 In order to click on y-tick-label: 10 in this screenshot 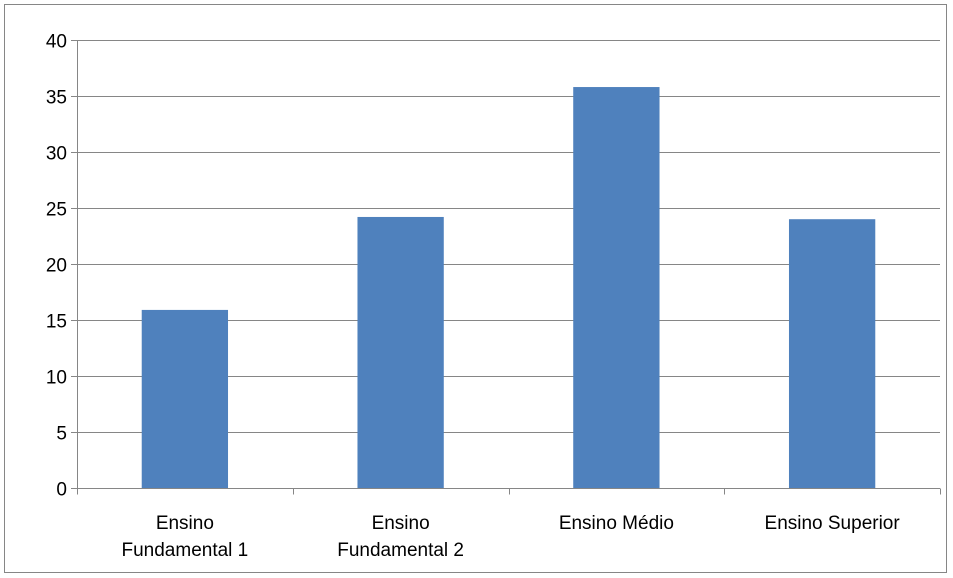, I will do `click(56, 378)`.